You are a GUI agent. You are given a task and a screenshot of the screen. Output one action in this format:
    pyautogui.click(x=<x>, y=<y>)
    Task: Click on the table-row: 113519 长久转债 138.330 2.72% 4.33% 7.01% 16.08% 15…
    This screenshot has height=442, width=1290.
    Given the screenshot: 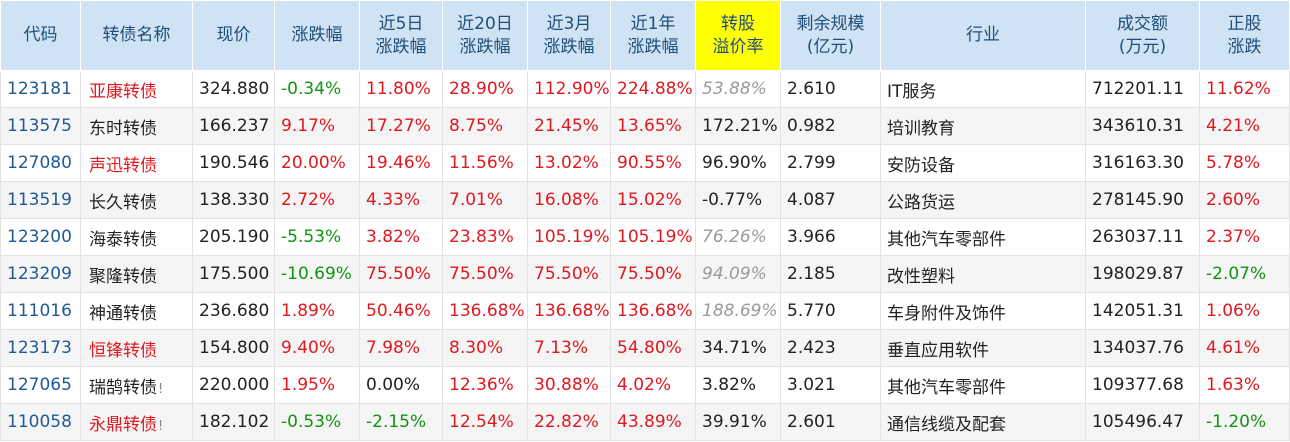 What is the action you would take?
    pyautogui.click(x=645, y=200)
    